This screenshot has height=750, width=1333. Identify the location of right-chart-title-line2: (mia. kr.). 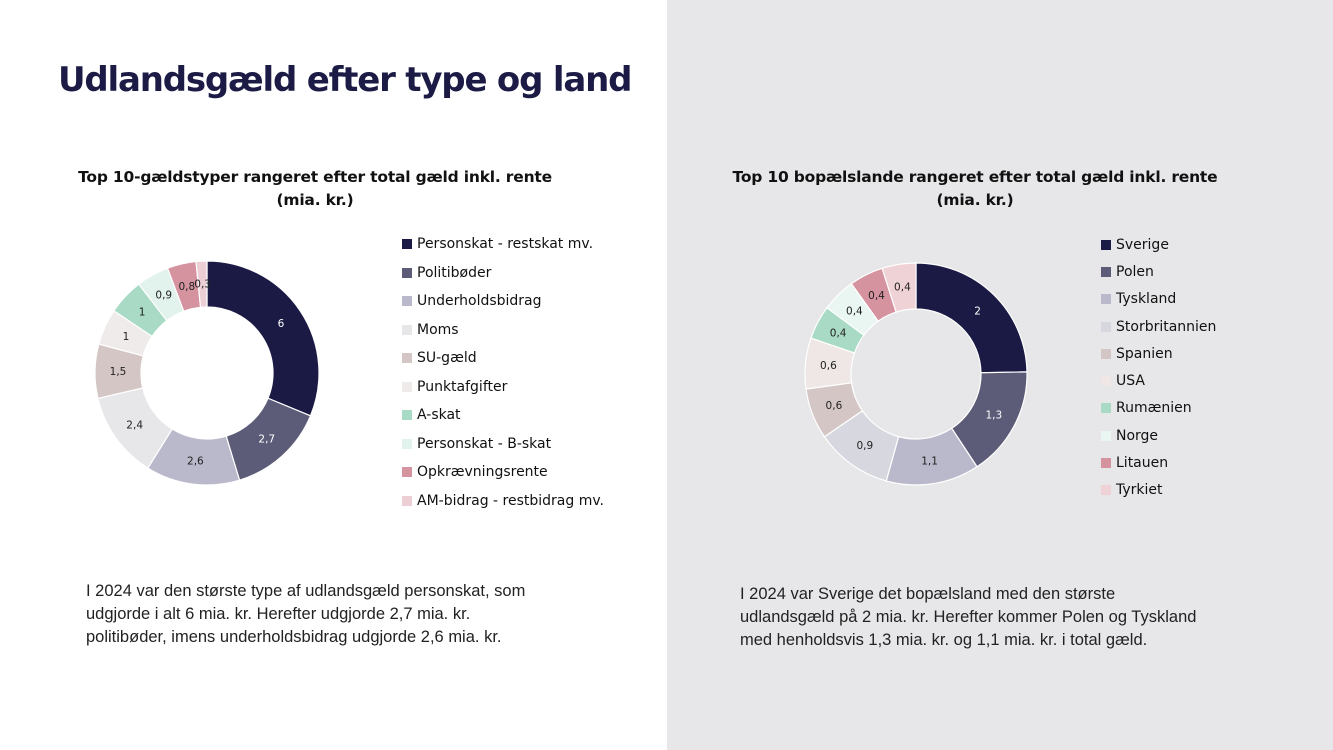
(975, 200).